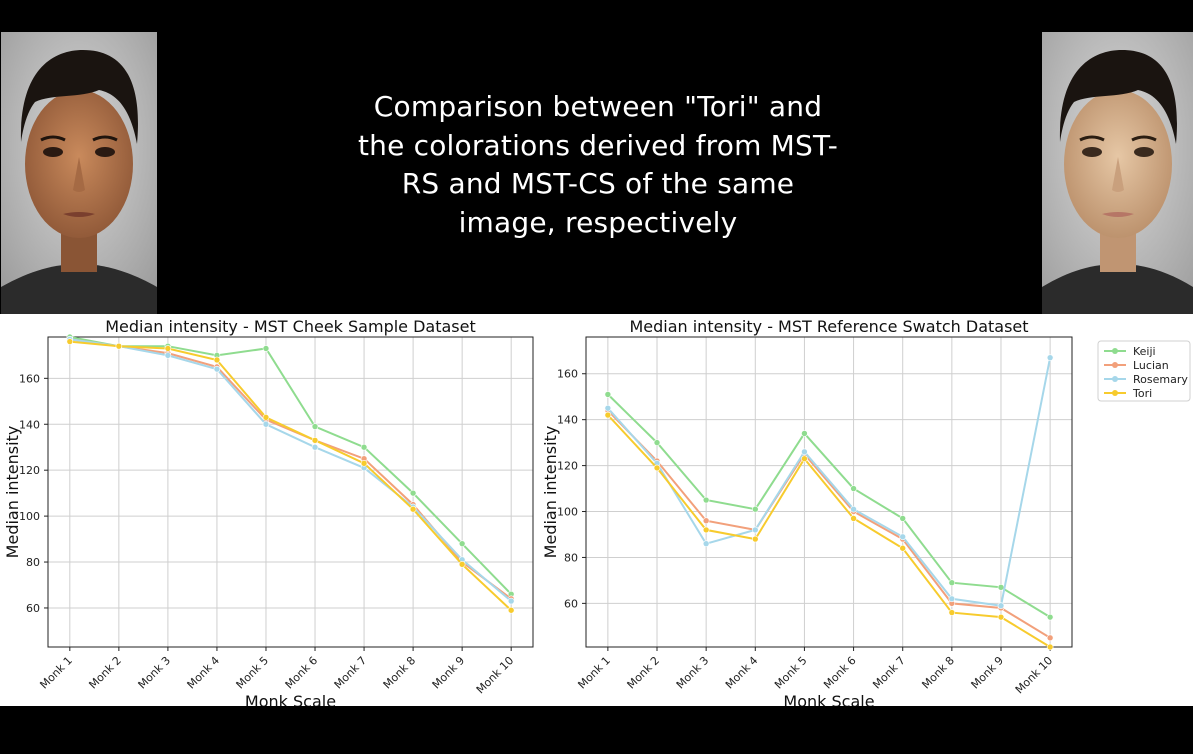 The image size is (1193, 754). What do you see at coordinates (105, 673) in the screenshot?
I see `x-tick-label: Monk 2` at bounding box center [105, 673].